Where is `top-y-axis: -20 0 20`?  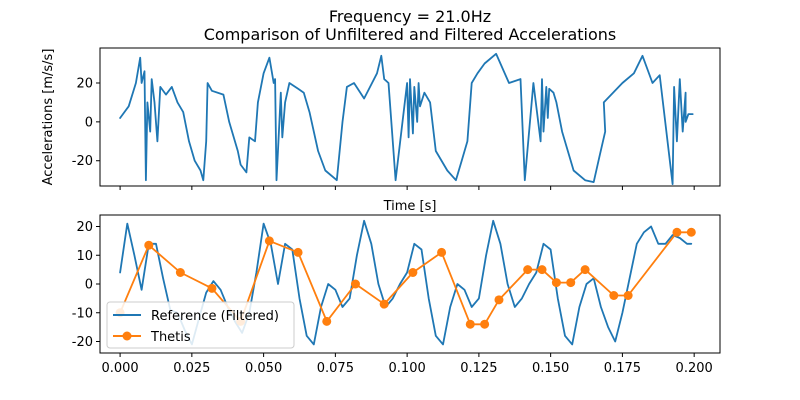 top-y-axis: -20 0 20 is located at coordinates (86, 122).